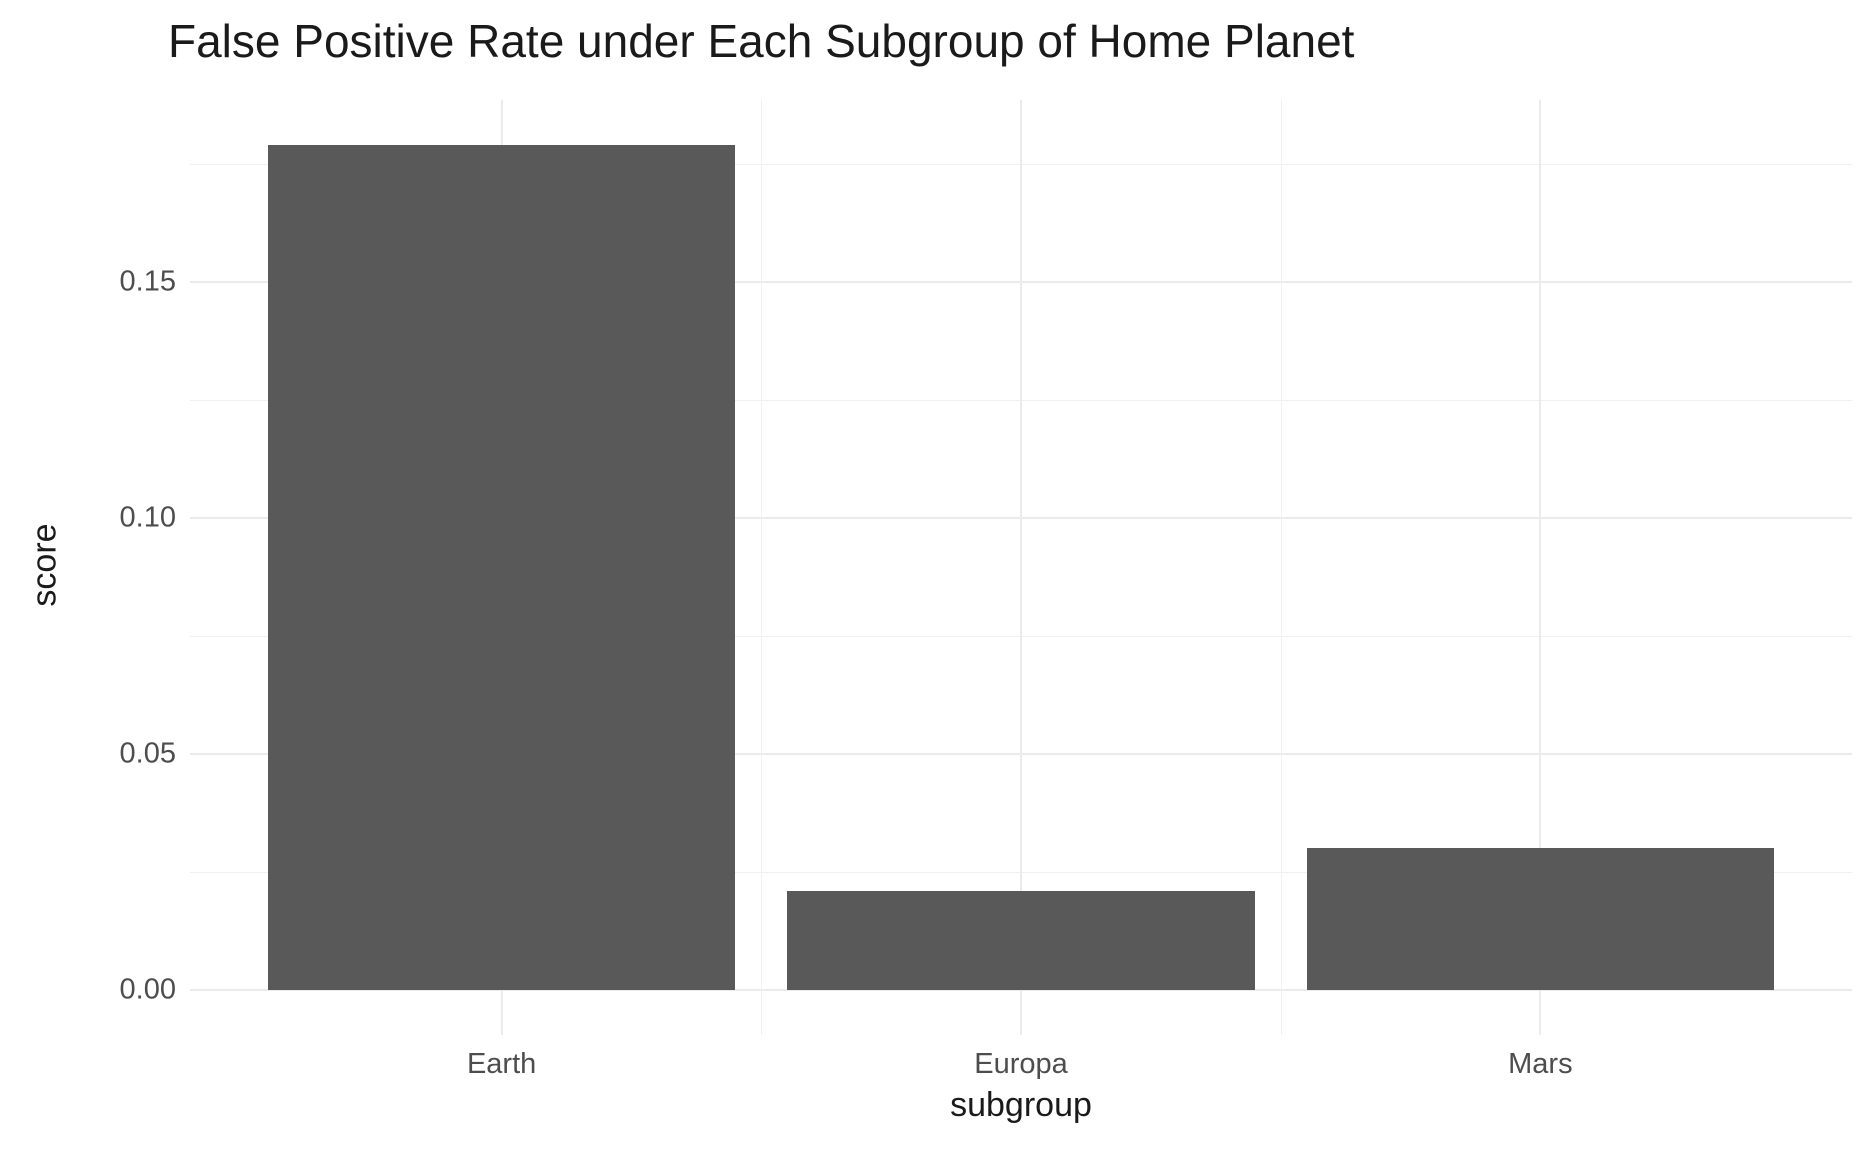  Describe the element at coordinates (147, 753) in the screenshot. I see `y-tick-label: 0.05` at that location.